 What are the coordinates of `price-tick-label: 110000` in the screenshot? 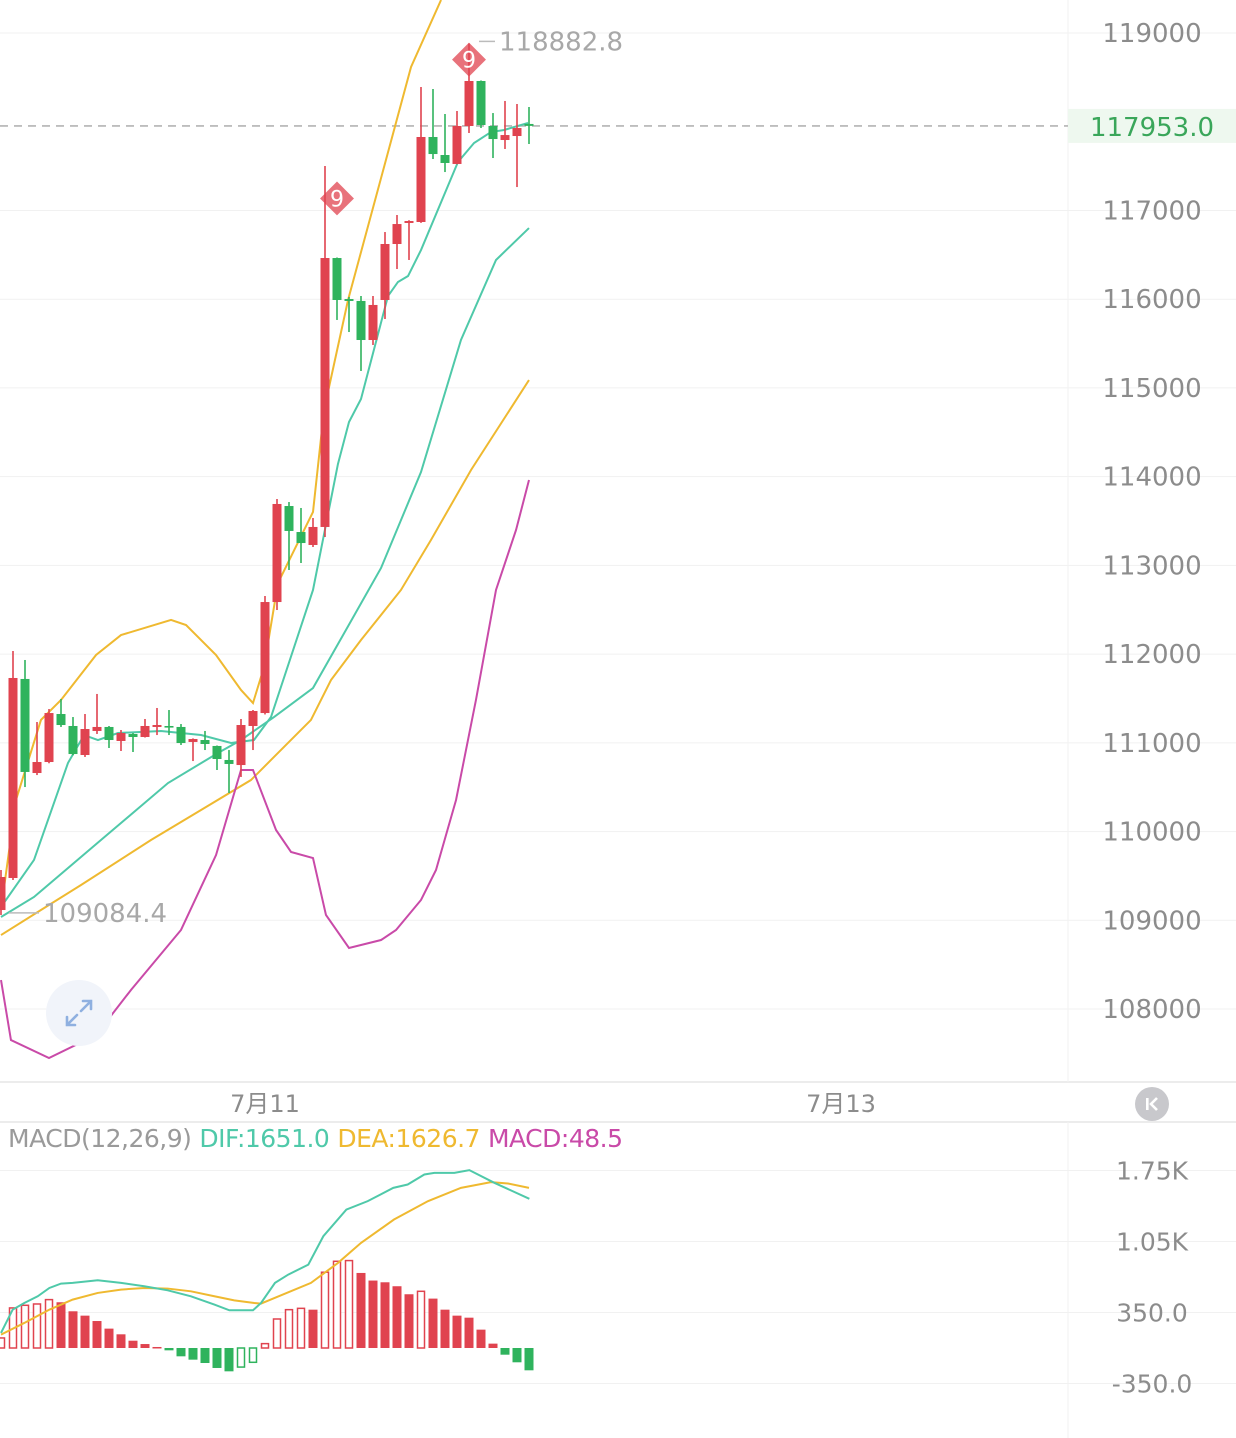 It's located at (1151, 833).